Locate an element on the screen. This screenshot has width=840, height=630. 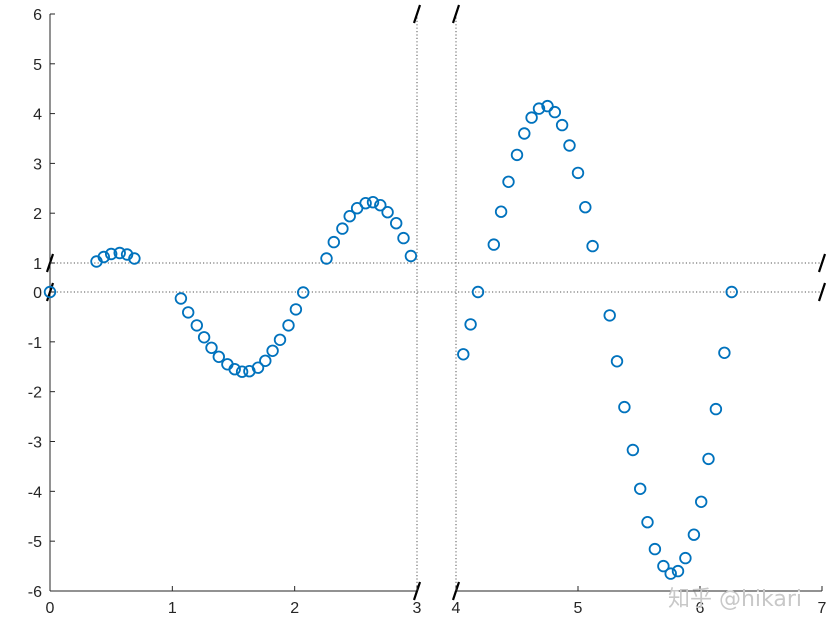
y-tick-label: 1 is located at coordinates (37, 264).